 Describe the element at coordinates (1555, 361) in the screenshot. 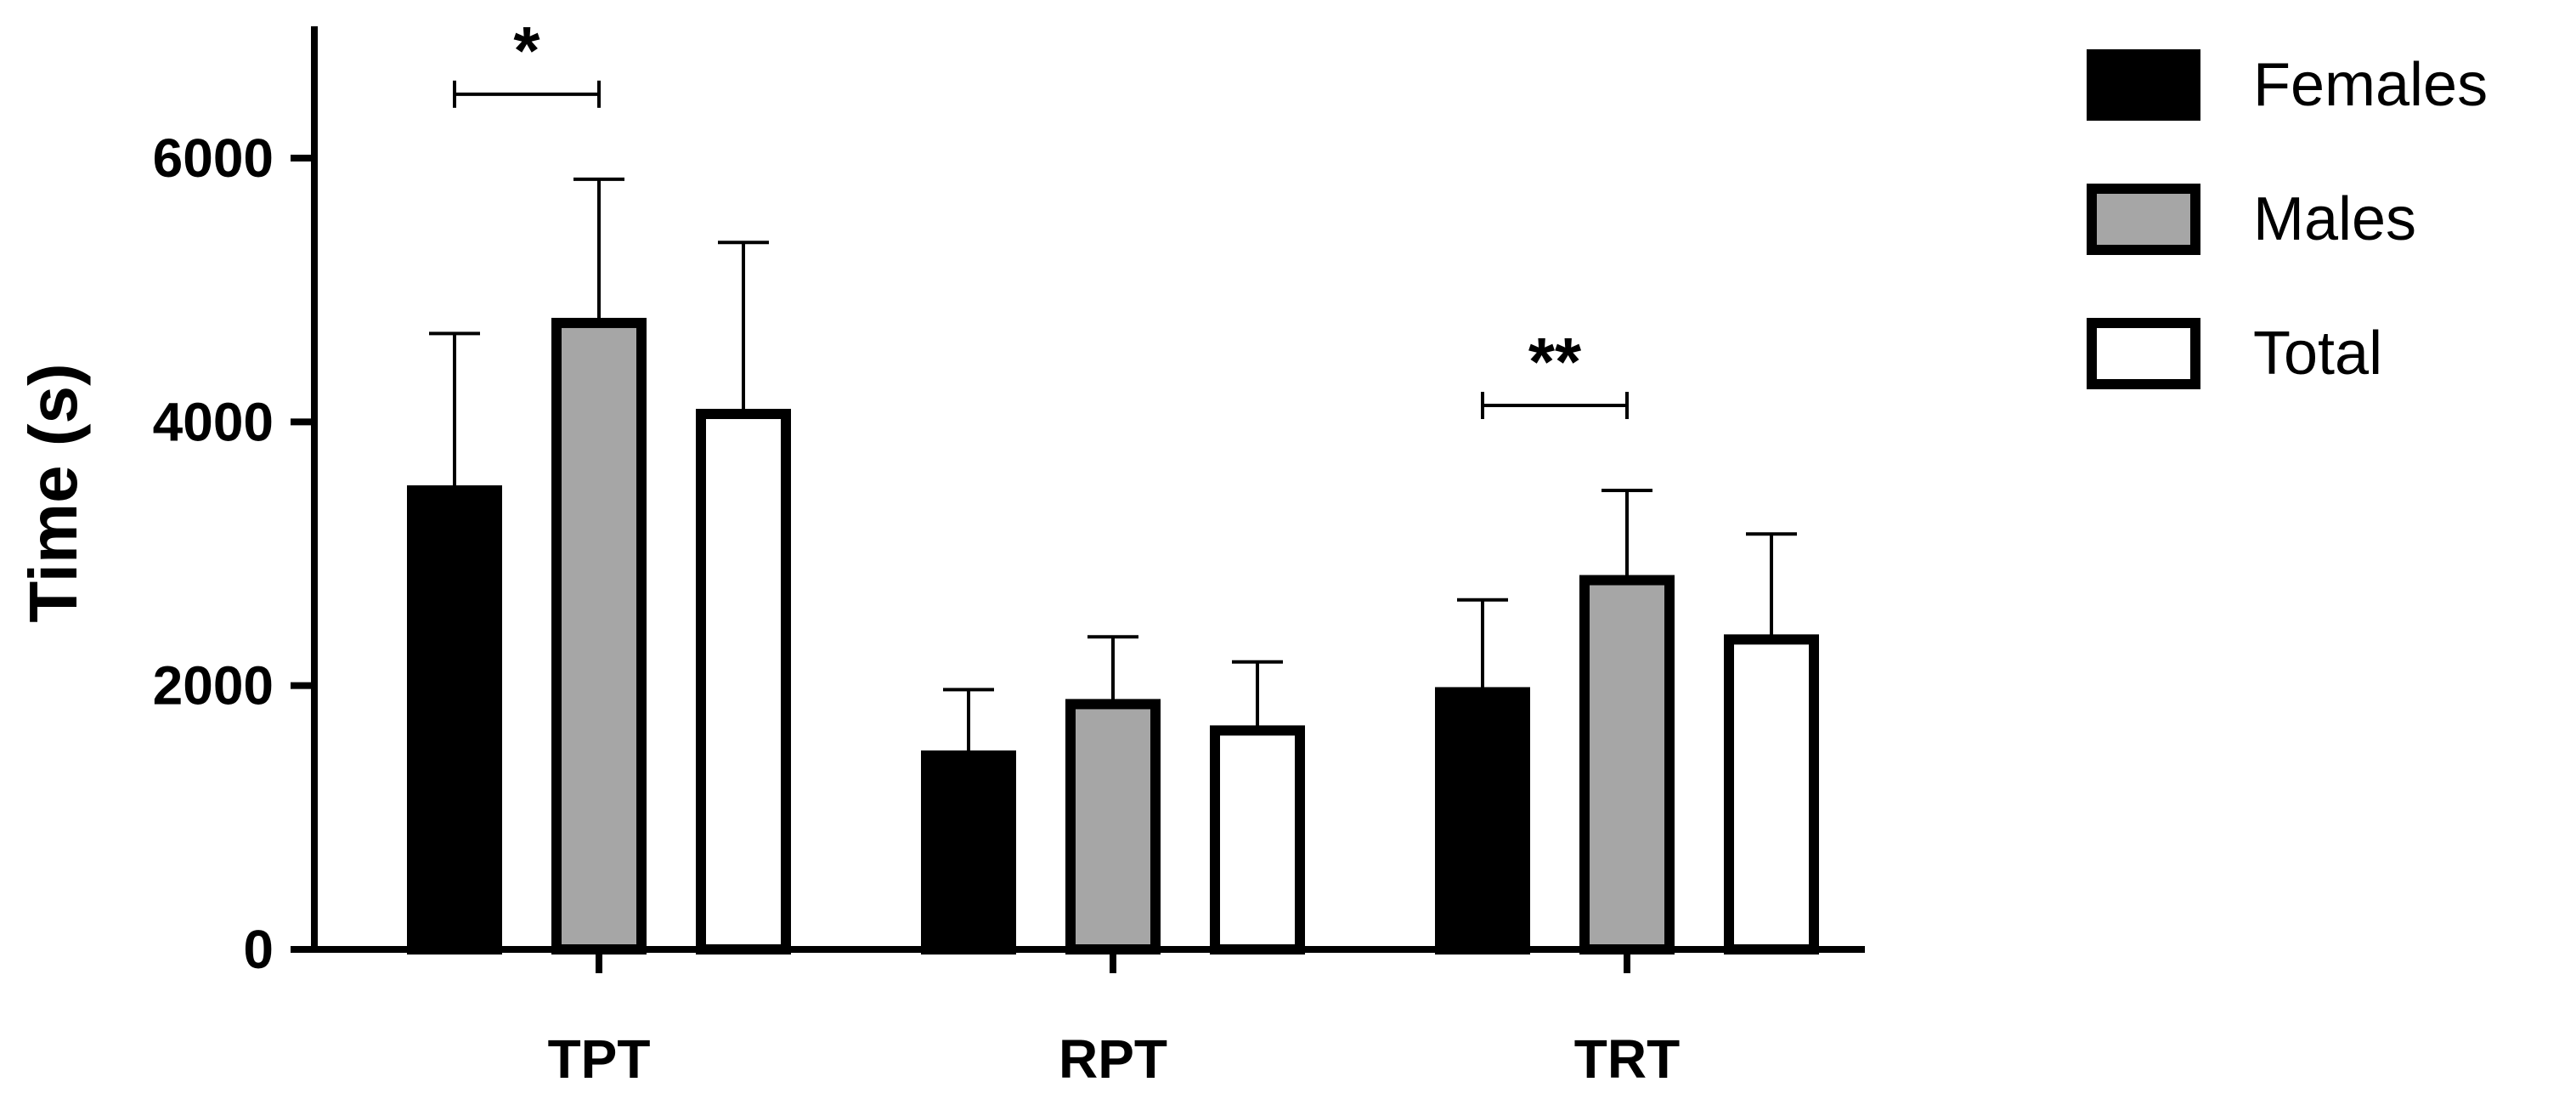

I see `significance-marker: **` at that location.